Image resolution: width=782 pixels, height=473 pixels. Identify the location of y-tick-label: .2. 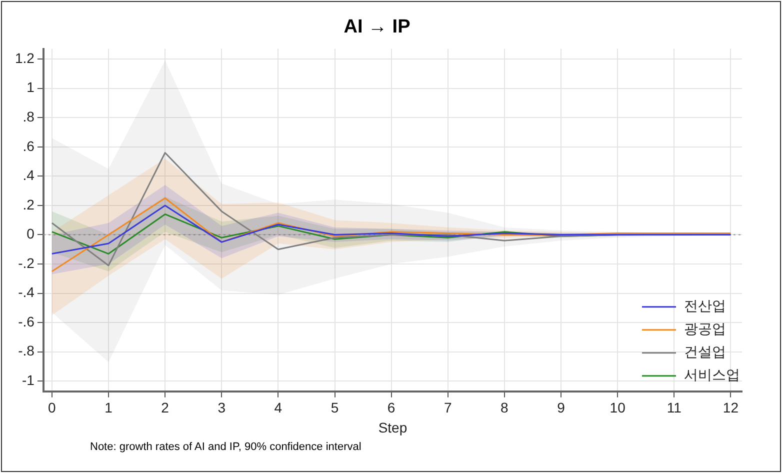
(28, 204).